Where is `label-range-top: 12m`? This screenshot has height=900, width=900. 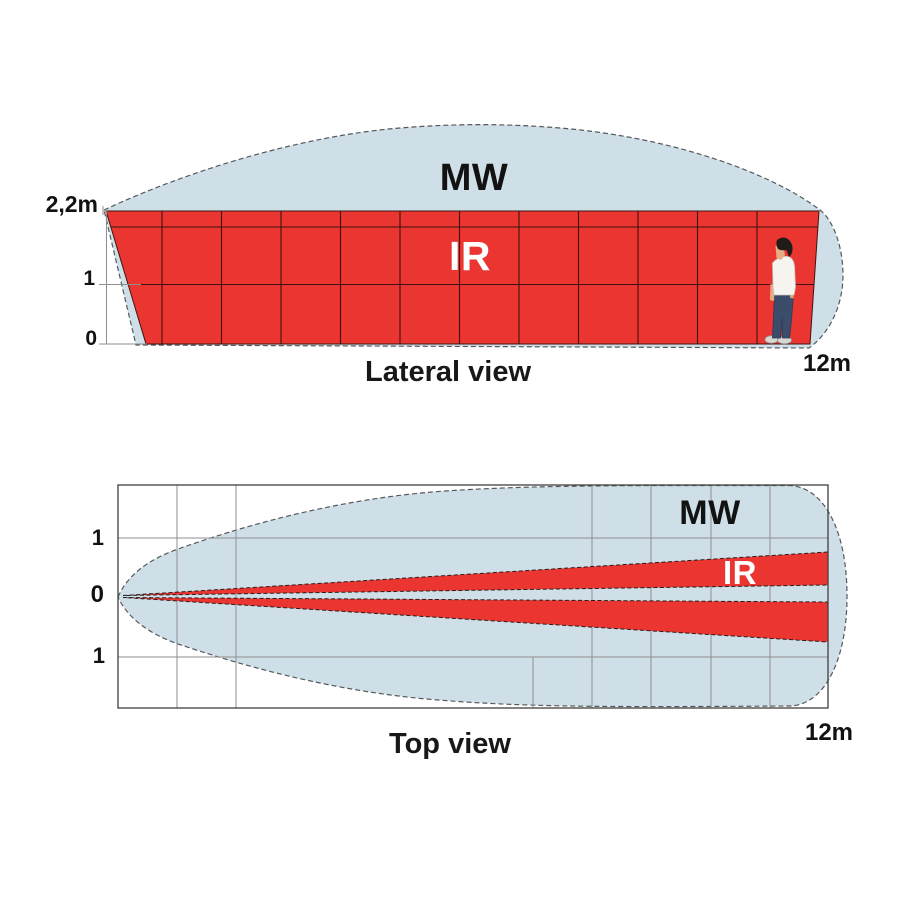
label-range-top: 12m is located at coordinates (829, 732).